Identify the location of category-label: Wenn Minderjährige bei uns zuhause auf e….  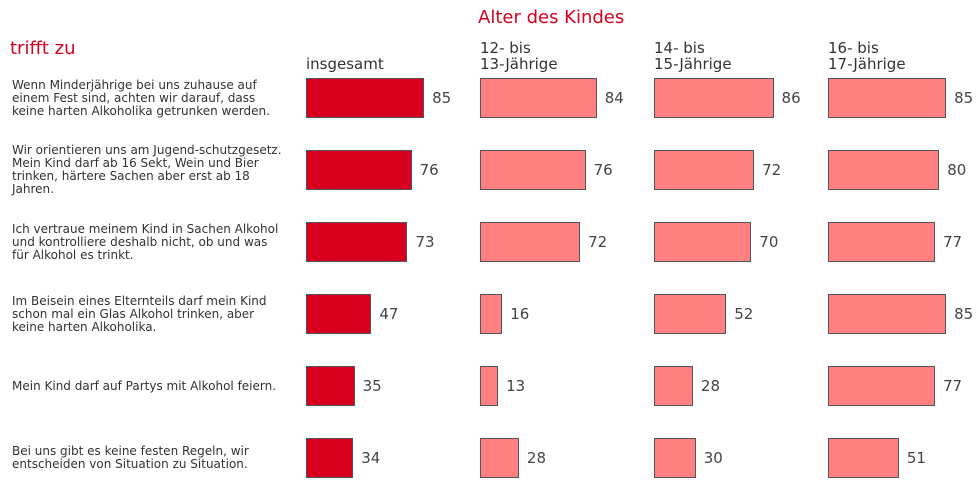
(141, 97).